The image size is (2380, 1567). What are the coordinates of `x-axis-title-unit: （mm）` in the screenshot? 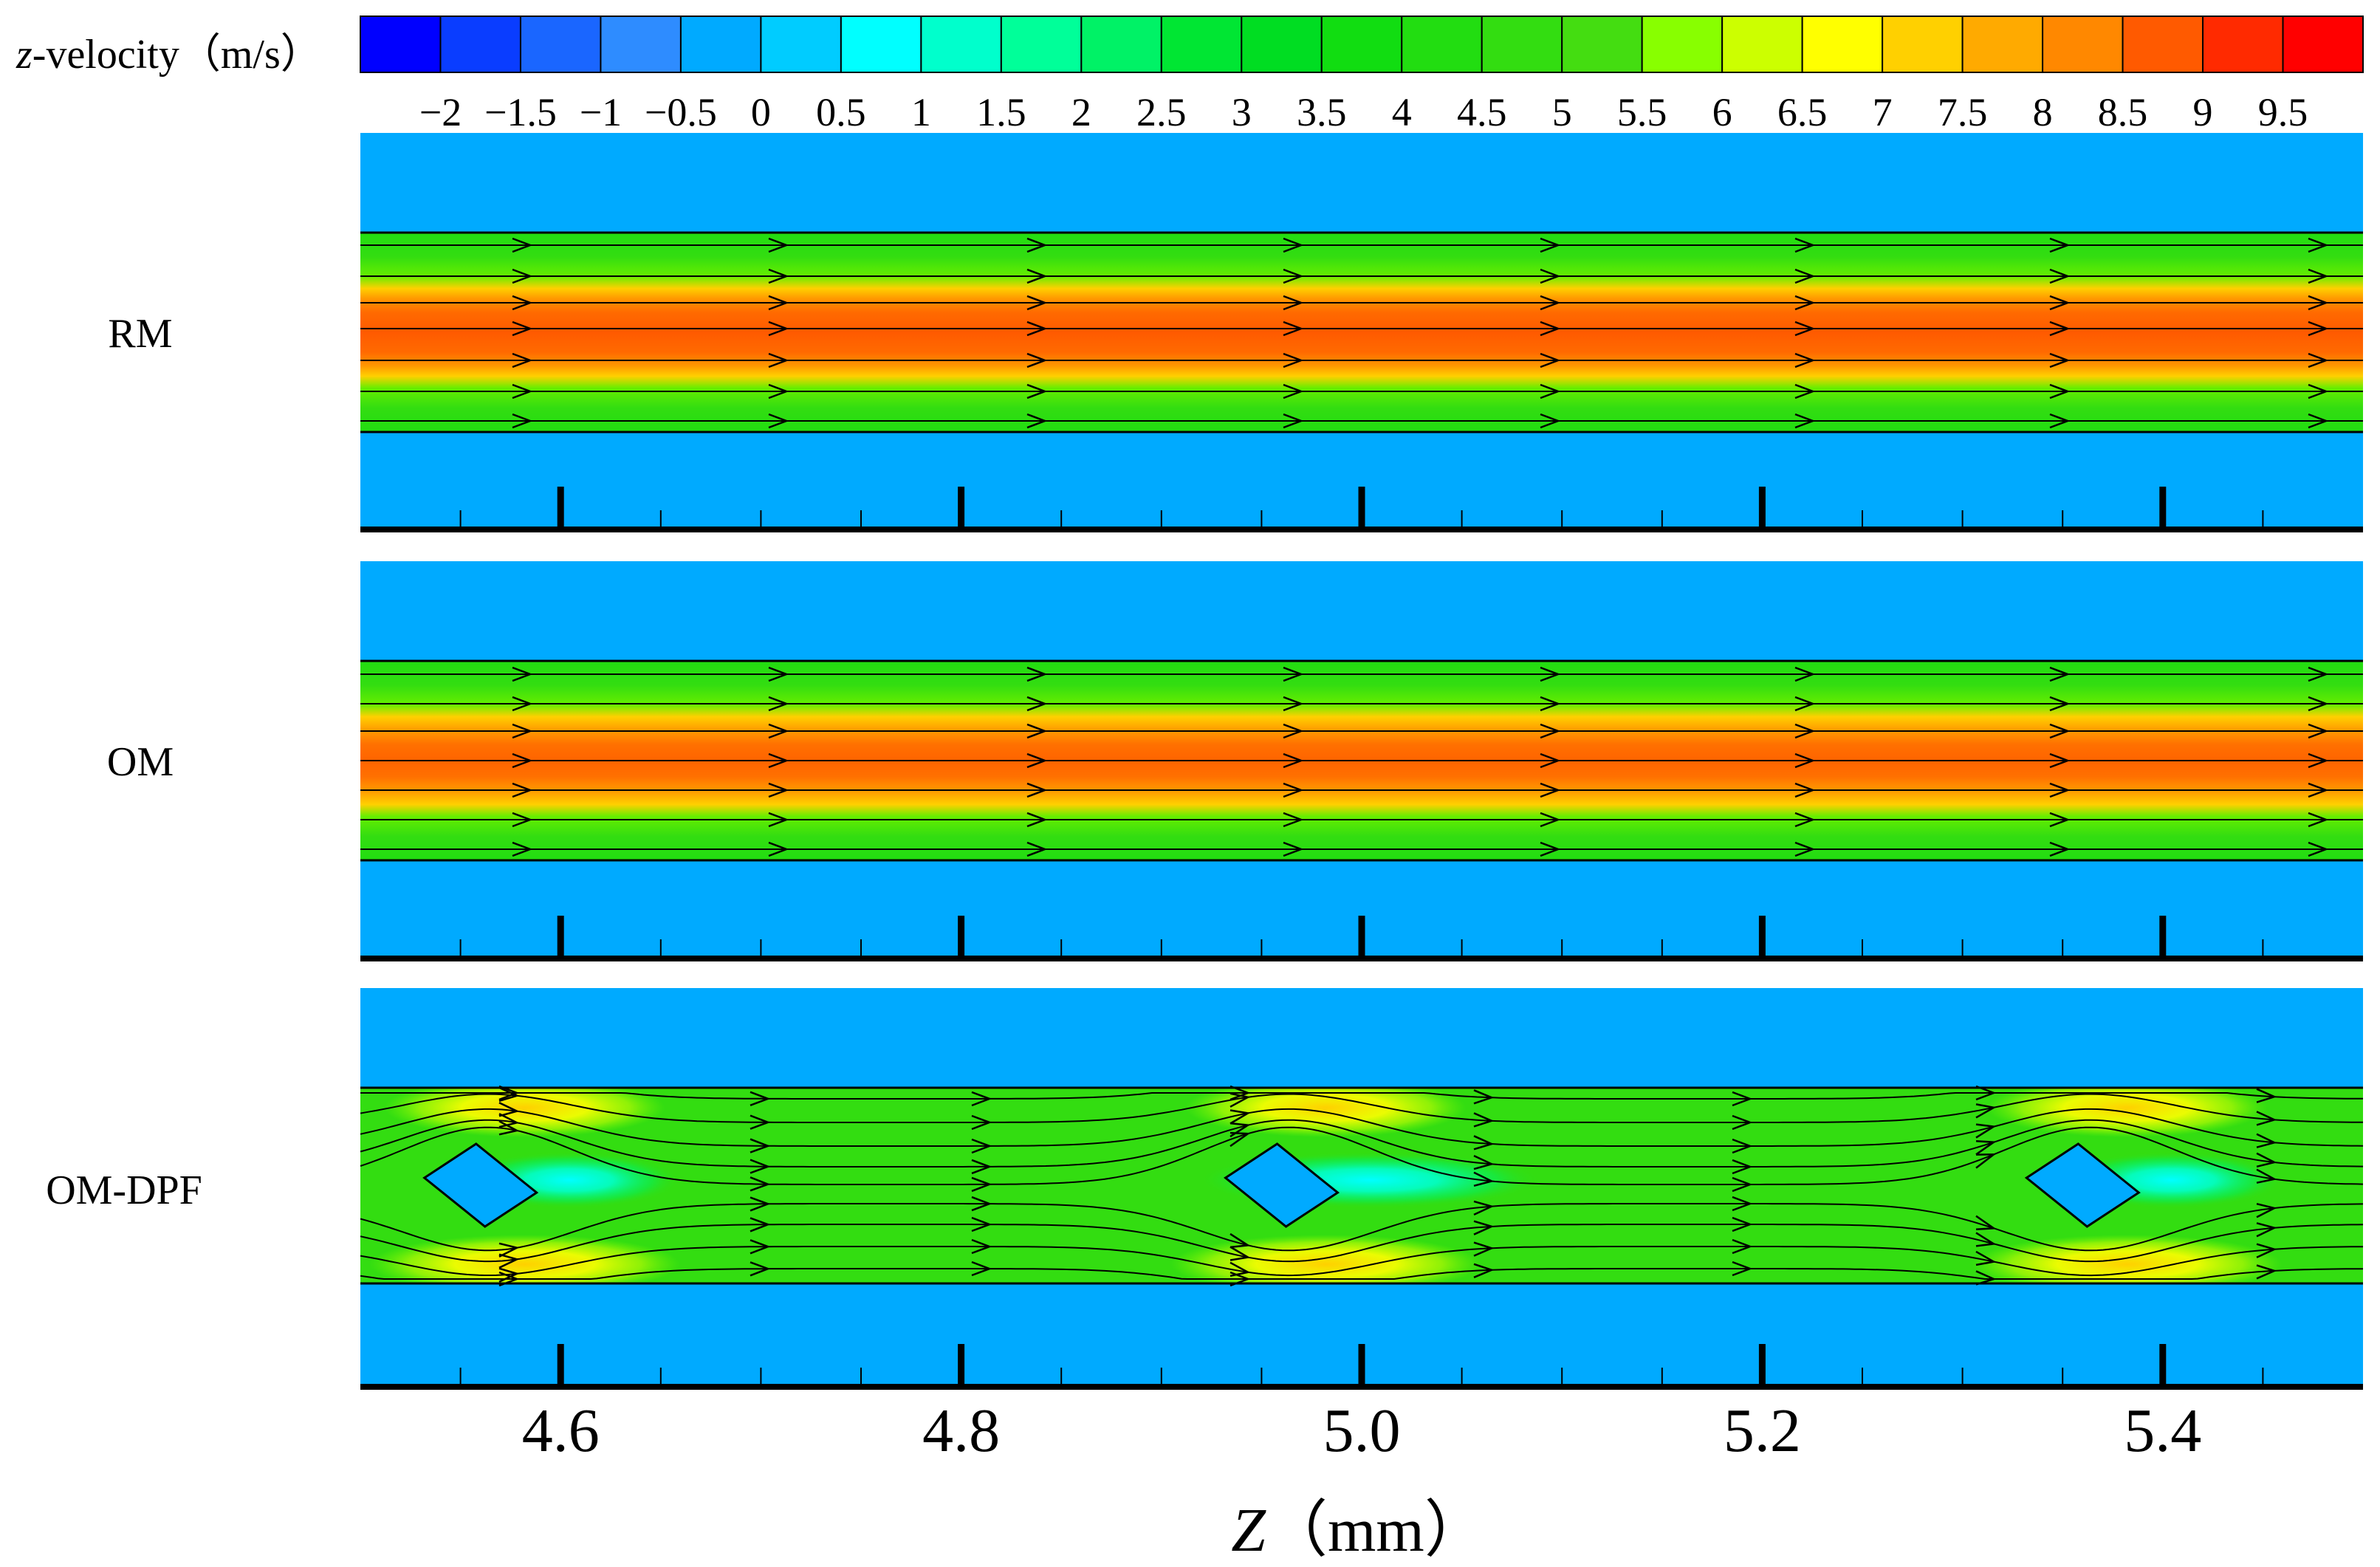 It's located at (1376, 1530).